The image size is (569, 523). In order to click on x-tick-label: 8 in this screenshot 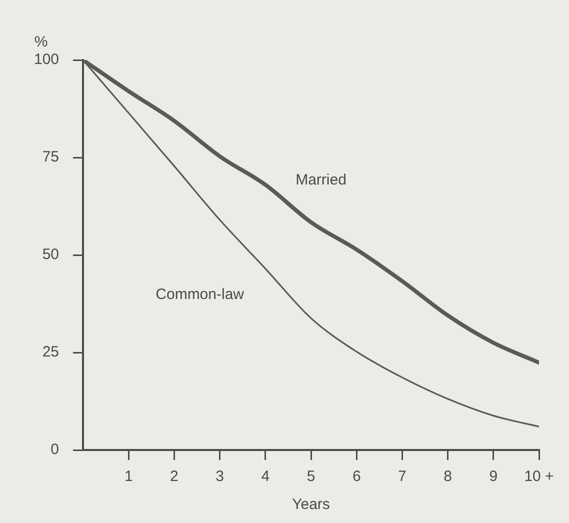, I will do `click(448, 477)`.